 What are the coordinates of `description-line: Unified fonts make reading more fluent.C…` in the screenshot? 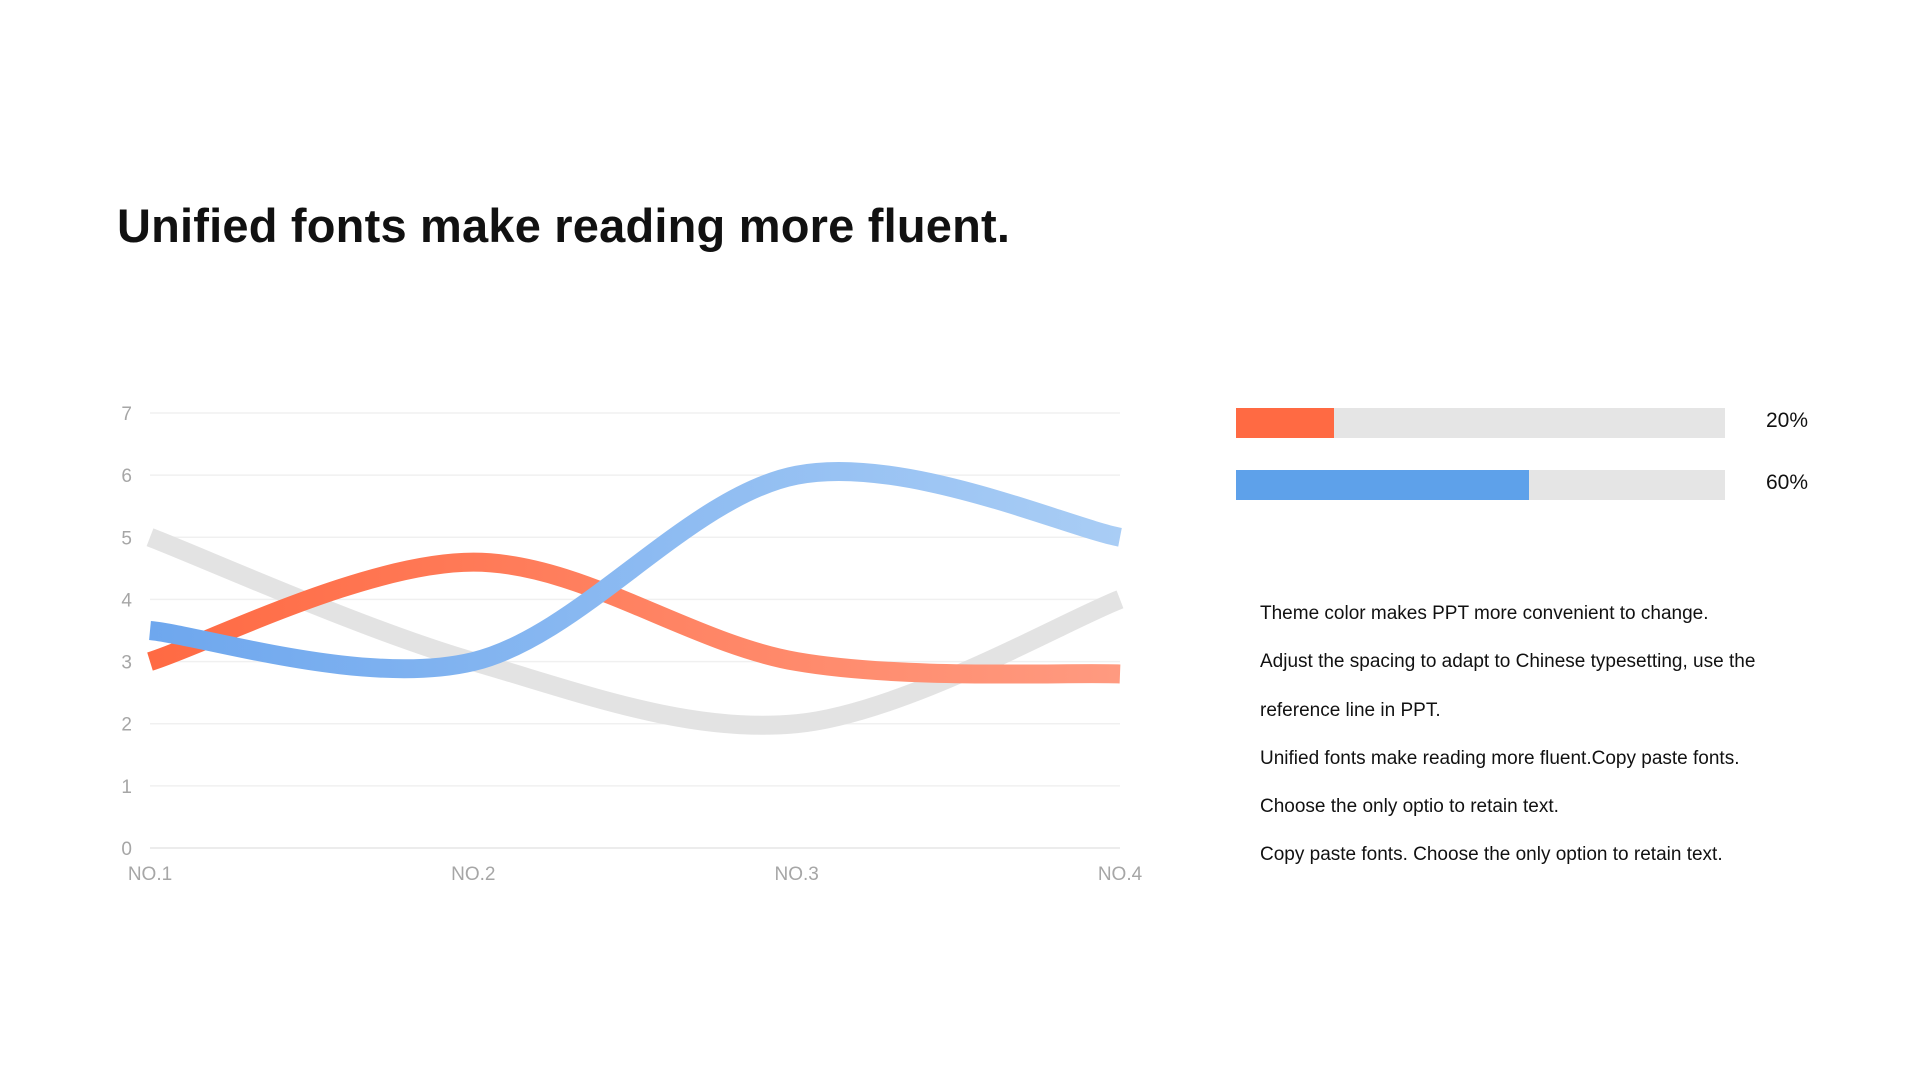 It's located at (1500, 758).